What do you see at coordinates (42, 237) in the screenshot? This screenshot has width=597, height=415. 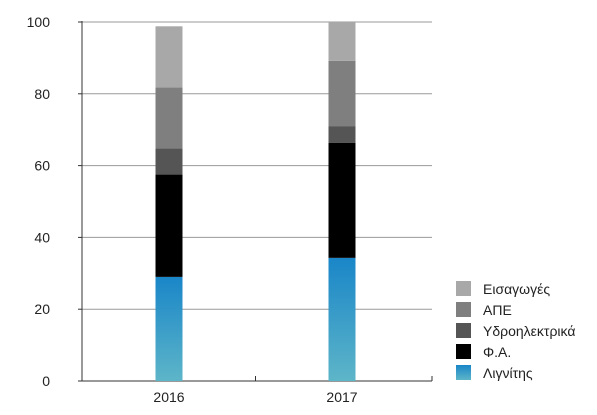 I see `y-tick-label: 40` at bounding box center [42, 237].